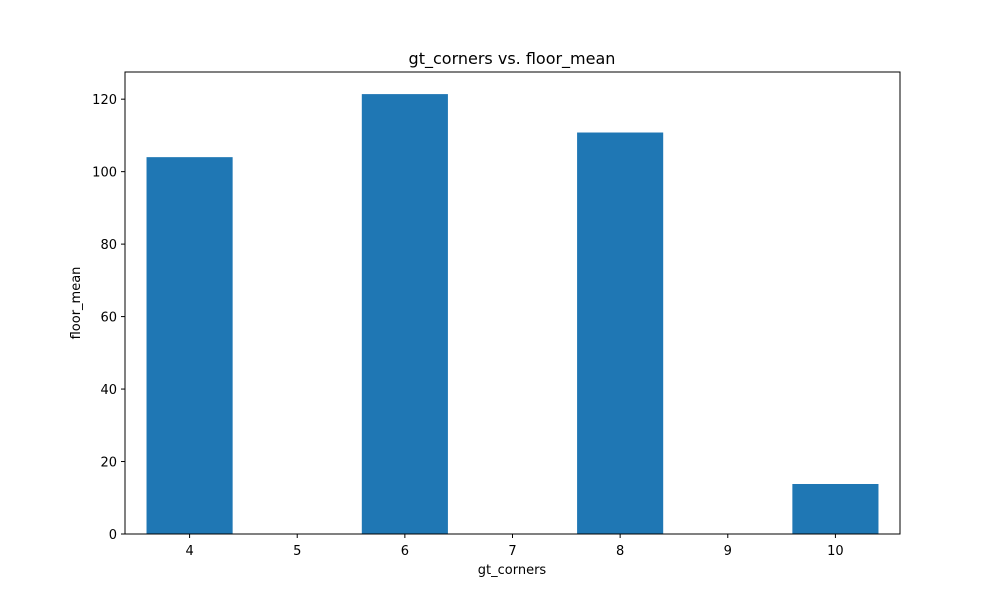 Image resolution: width=1000 pixels, height=600 pixels. I want to click on x-tick-label: 5, so click(297, 551).